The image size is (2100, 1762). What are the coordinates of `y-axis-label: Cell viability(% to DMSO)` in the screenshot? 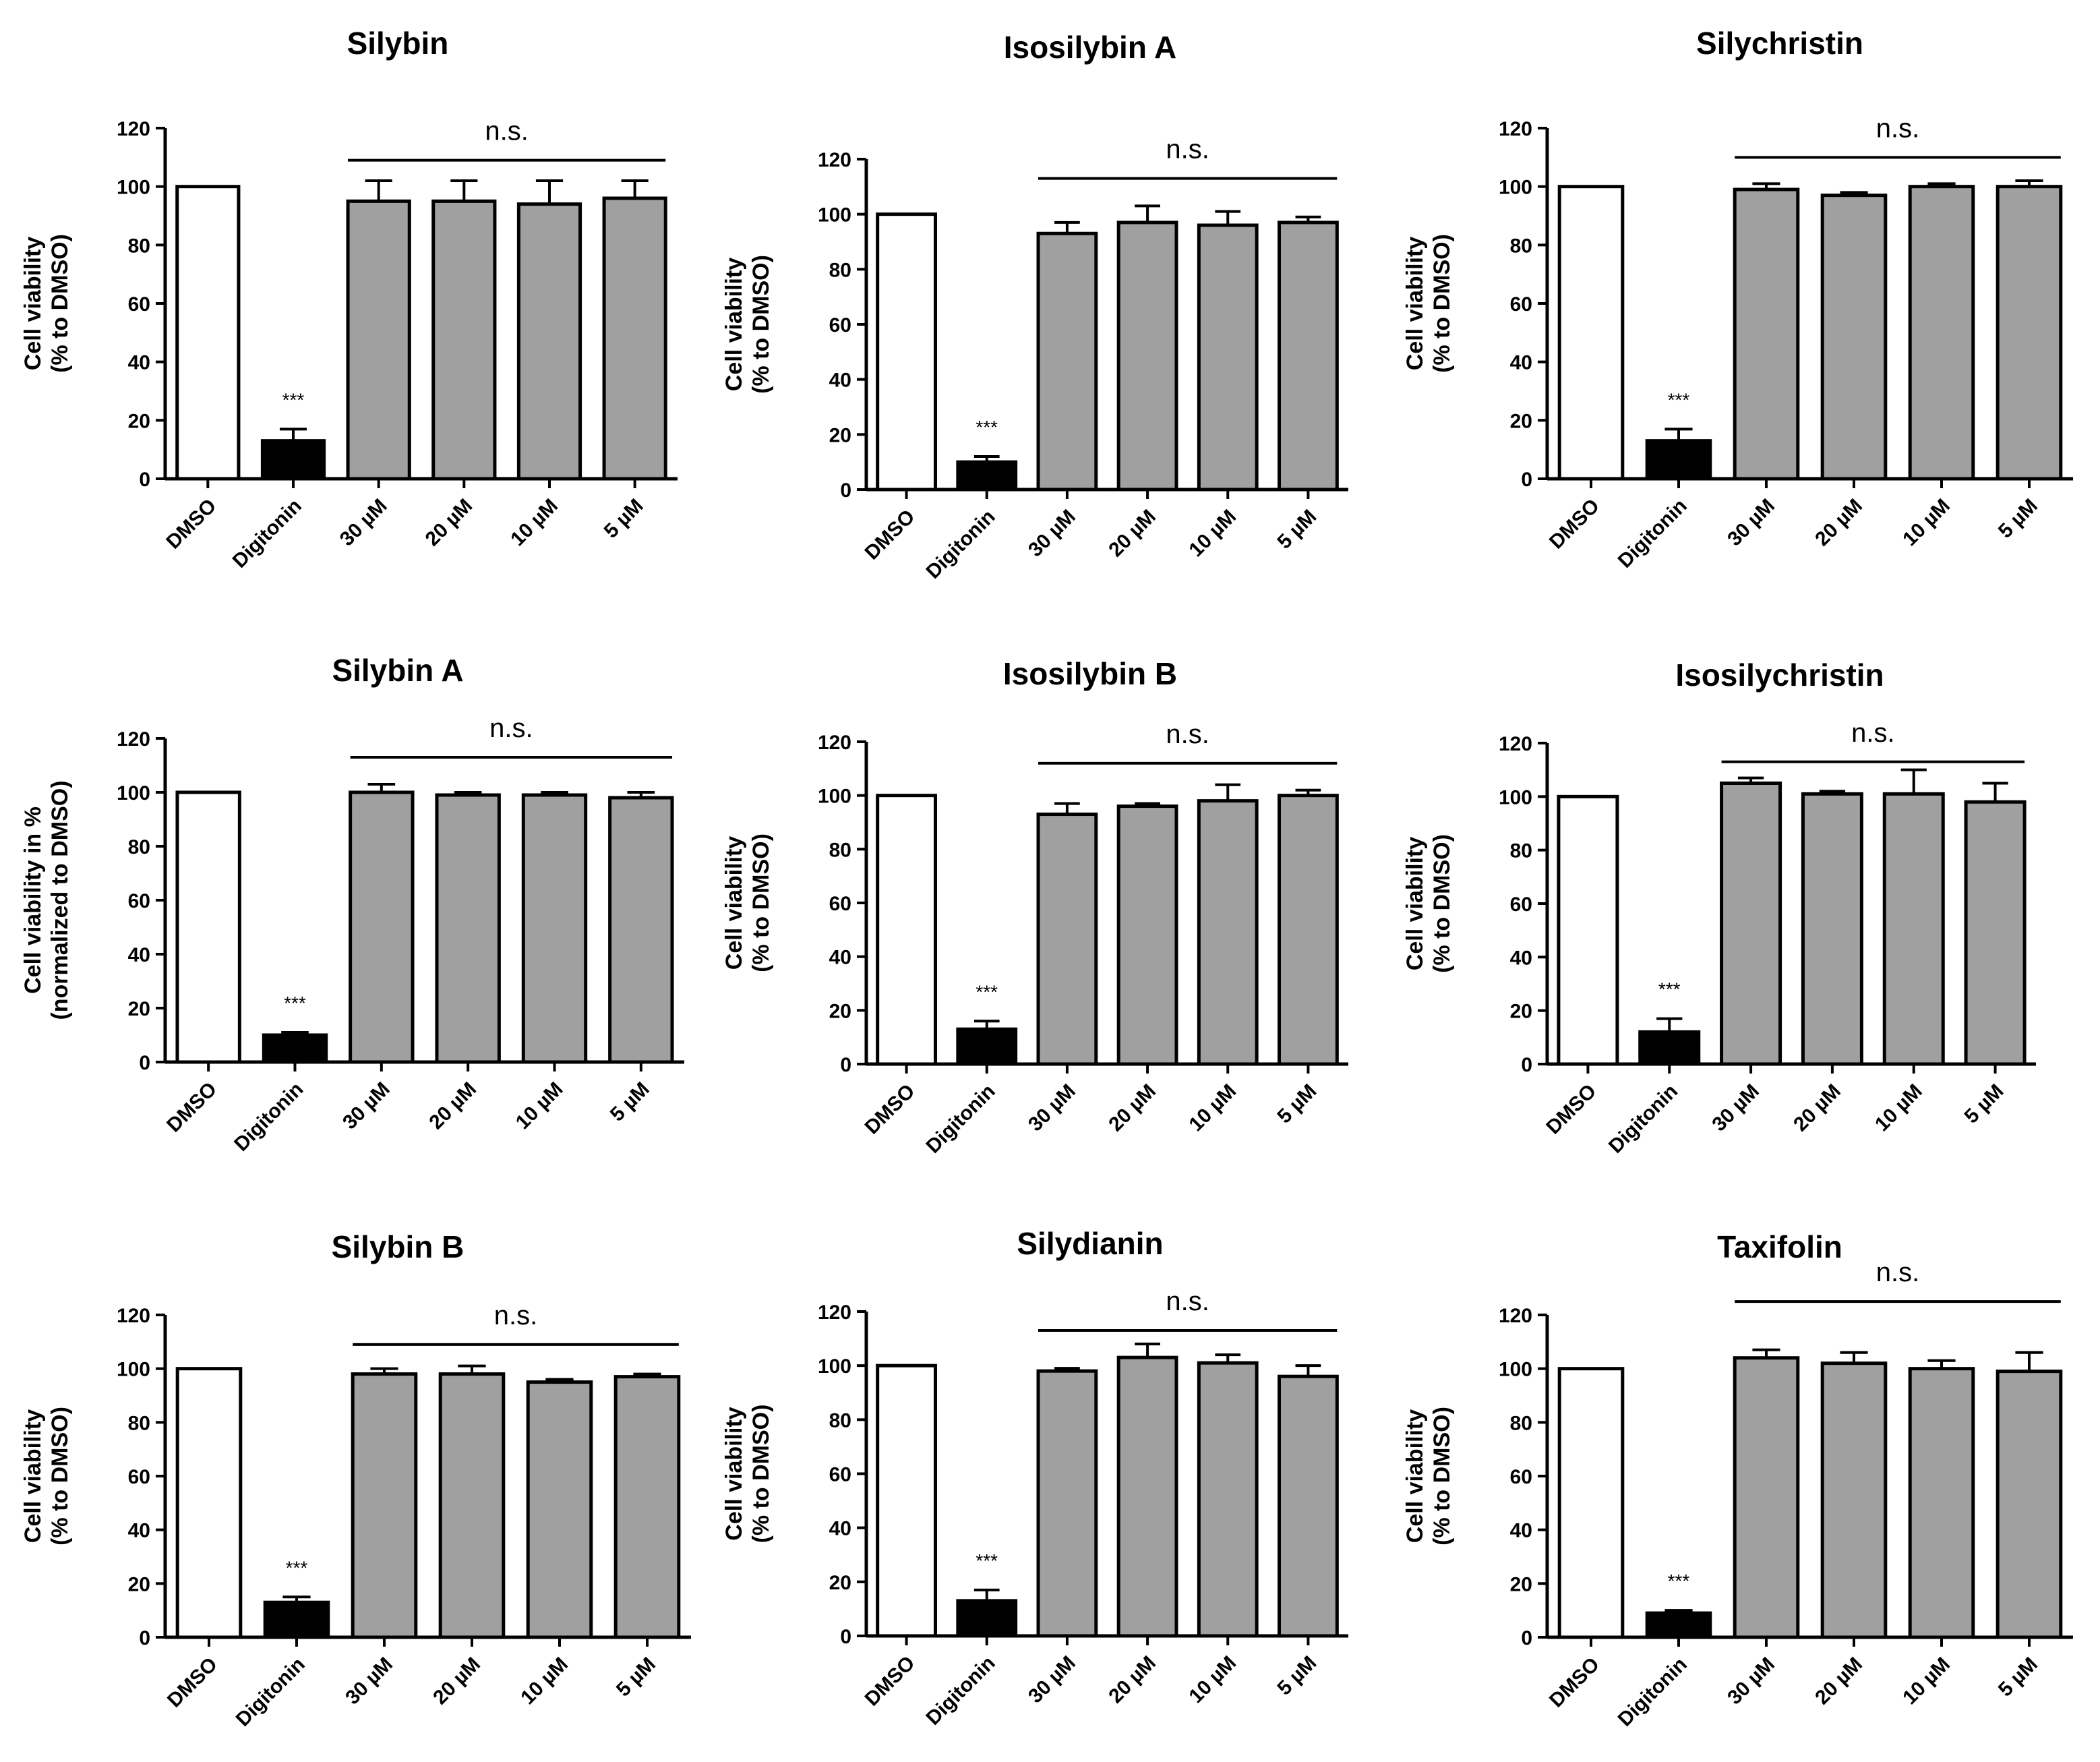 It's located at (747, 324).